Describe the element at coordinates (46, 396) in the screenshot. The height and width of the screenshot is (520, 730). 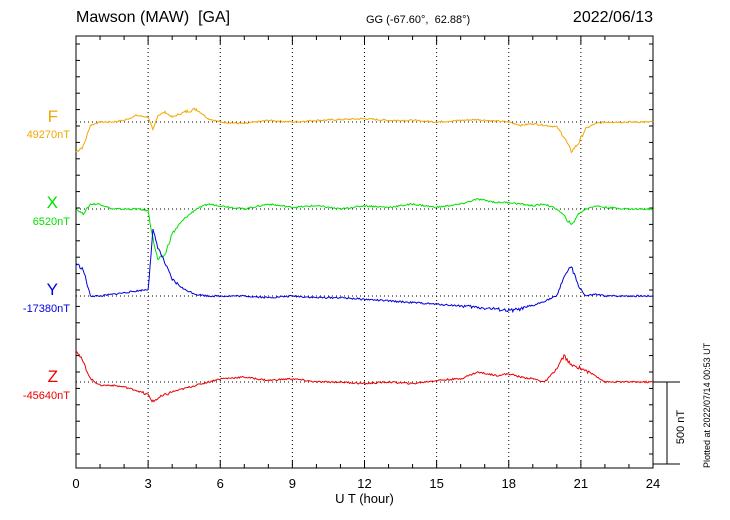
I see `baseline-value-z: -45640nT` at that location.